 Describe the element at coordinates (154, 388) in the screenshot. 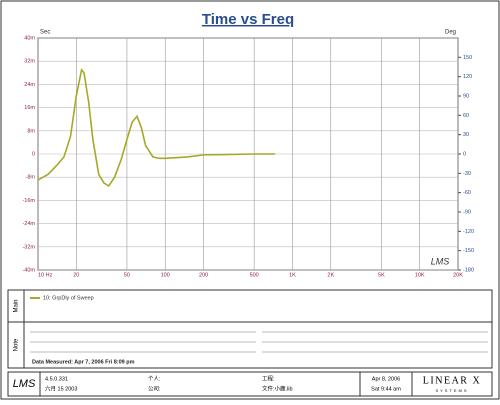

I see `footer-company: 公司:` at that location.